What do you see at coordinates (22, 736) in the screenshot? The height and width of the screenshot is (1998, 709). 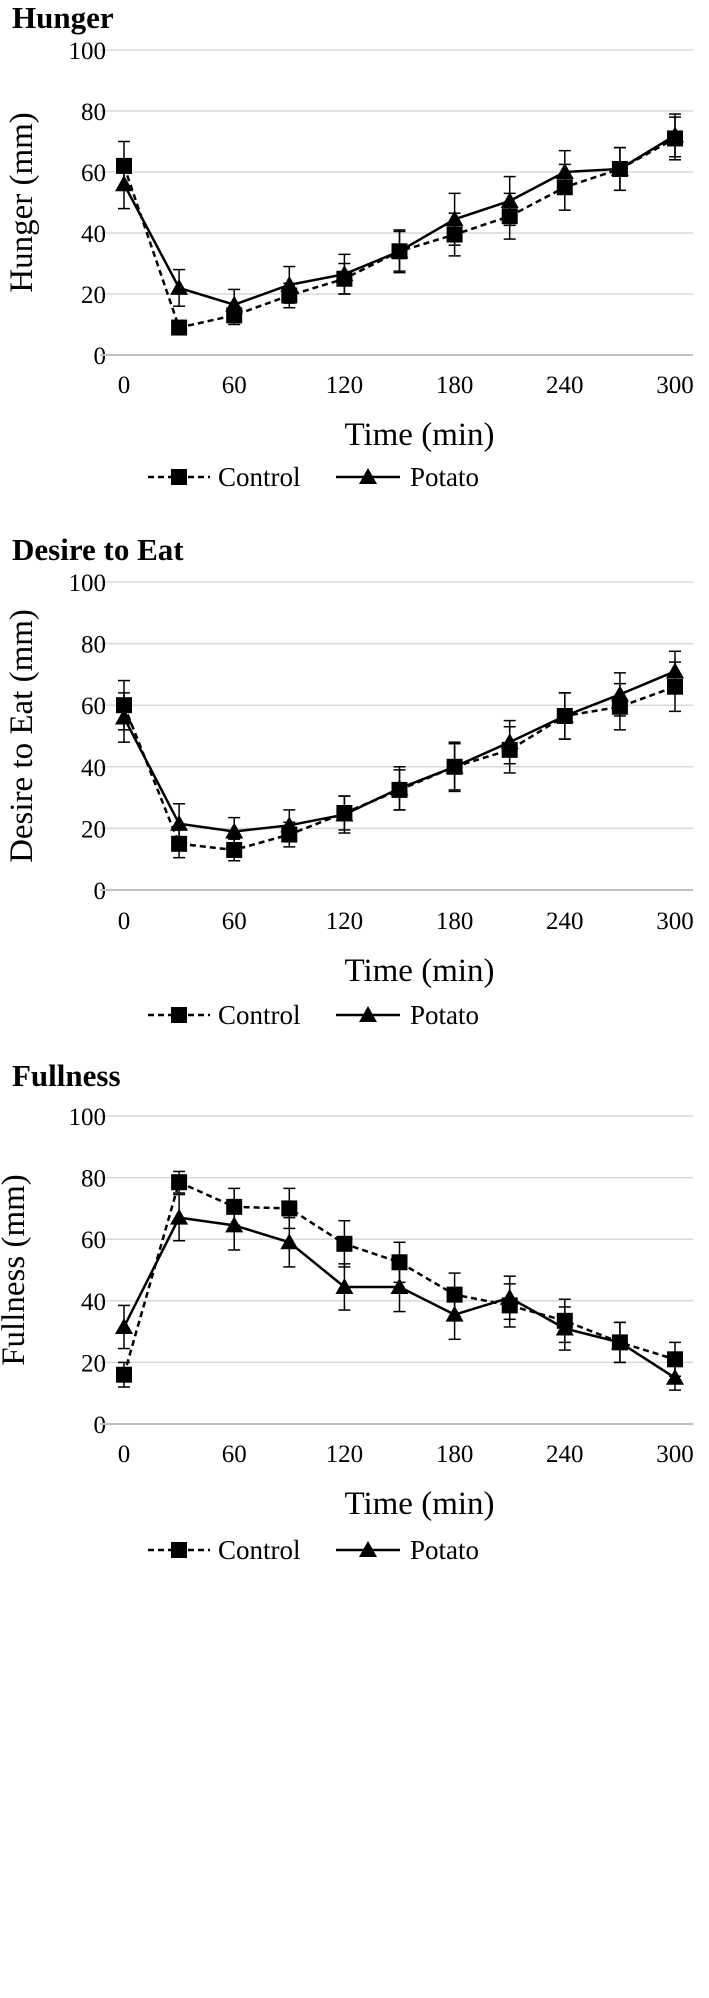 I see `y-axis-title: Desire to Eat (mm)` at bounding box center [22, 736].